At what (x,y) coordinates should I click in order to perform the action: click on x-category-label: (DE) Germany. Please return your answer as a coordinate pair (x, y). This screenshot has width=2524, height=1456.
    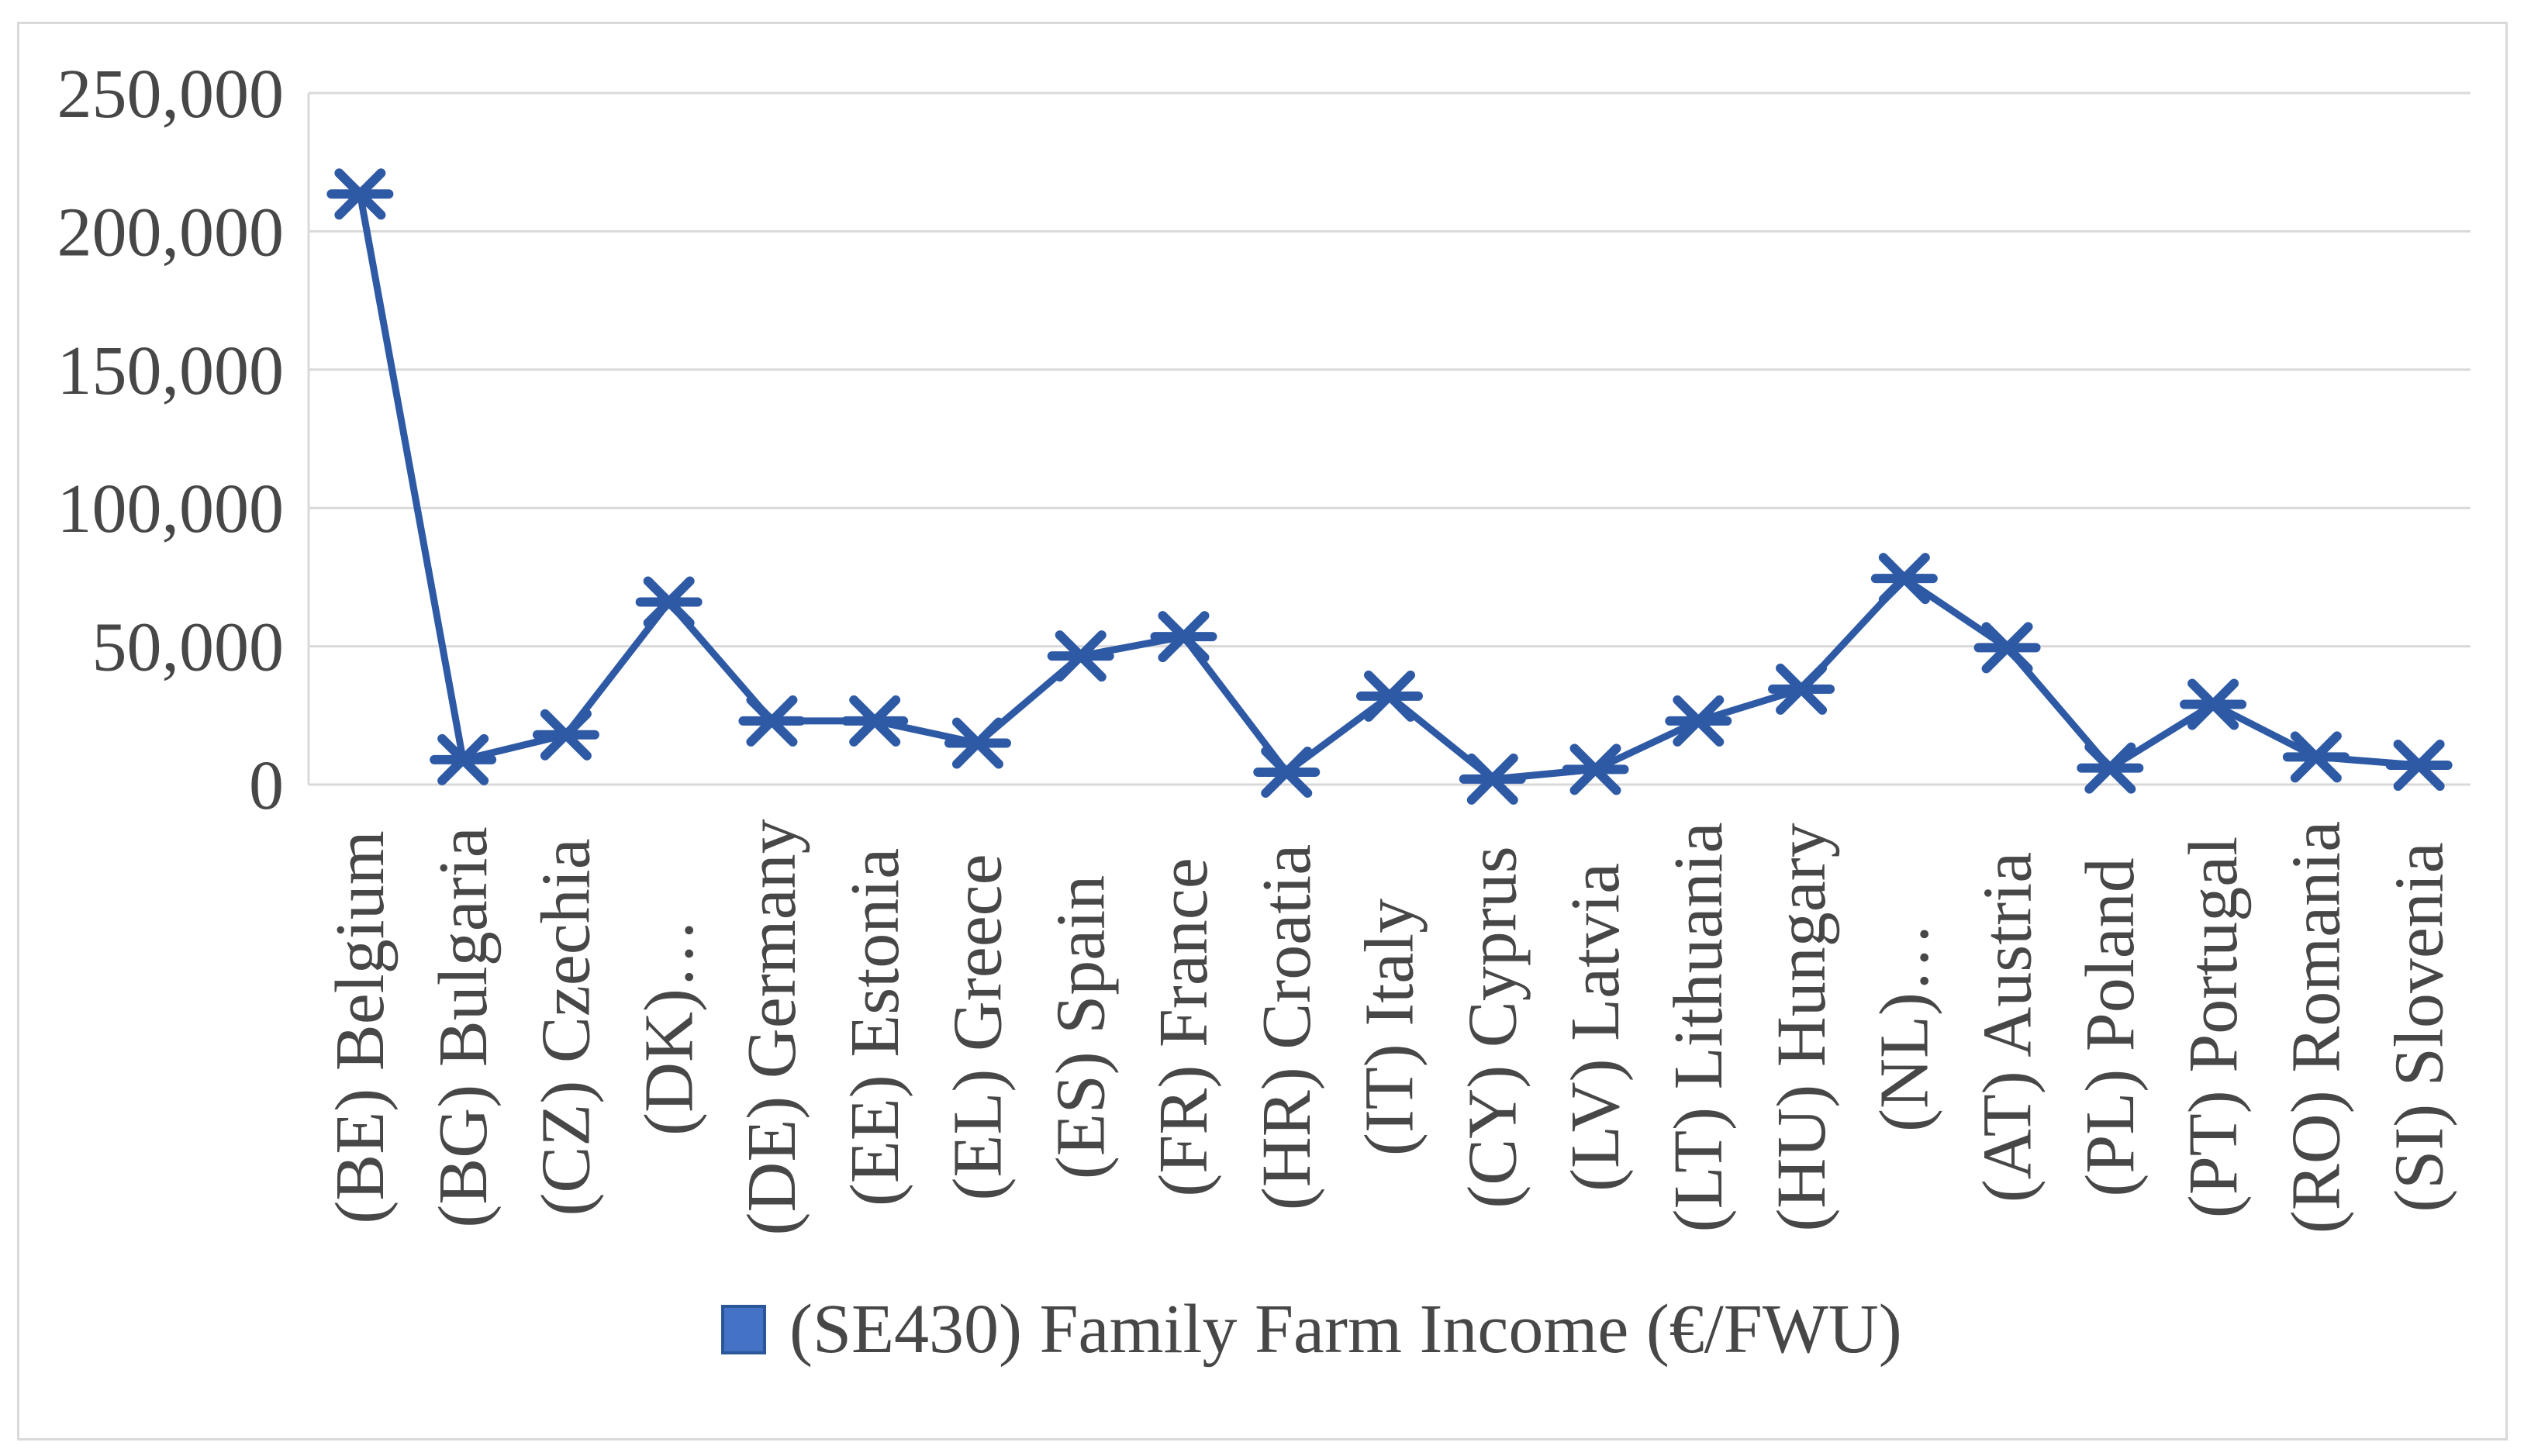
    Looking at the image, I should click on (772, 1027).